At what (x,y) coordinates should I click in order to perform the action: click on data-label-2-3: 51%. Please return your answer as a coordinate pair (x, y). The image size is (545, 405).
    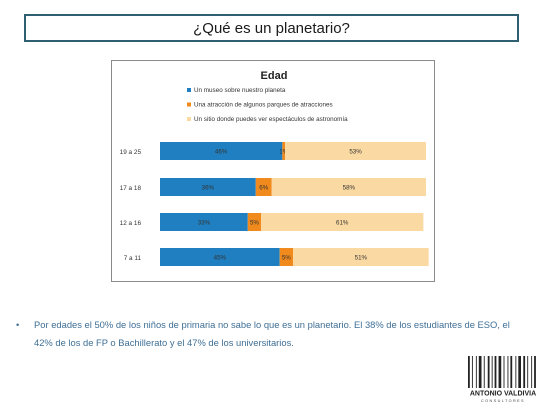
    Looking at the image, I should click on (361, 258).